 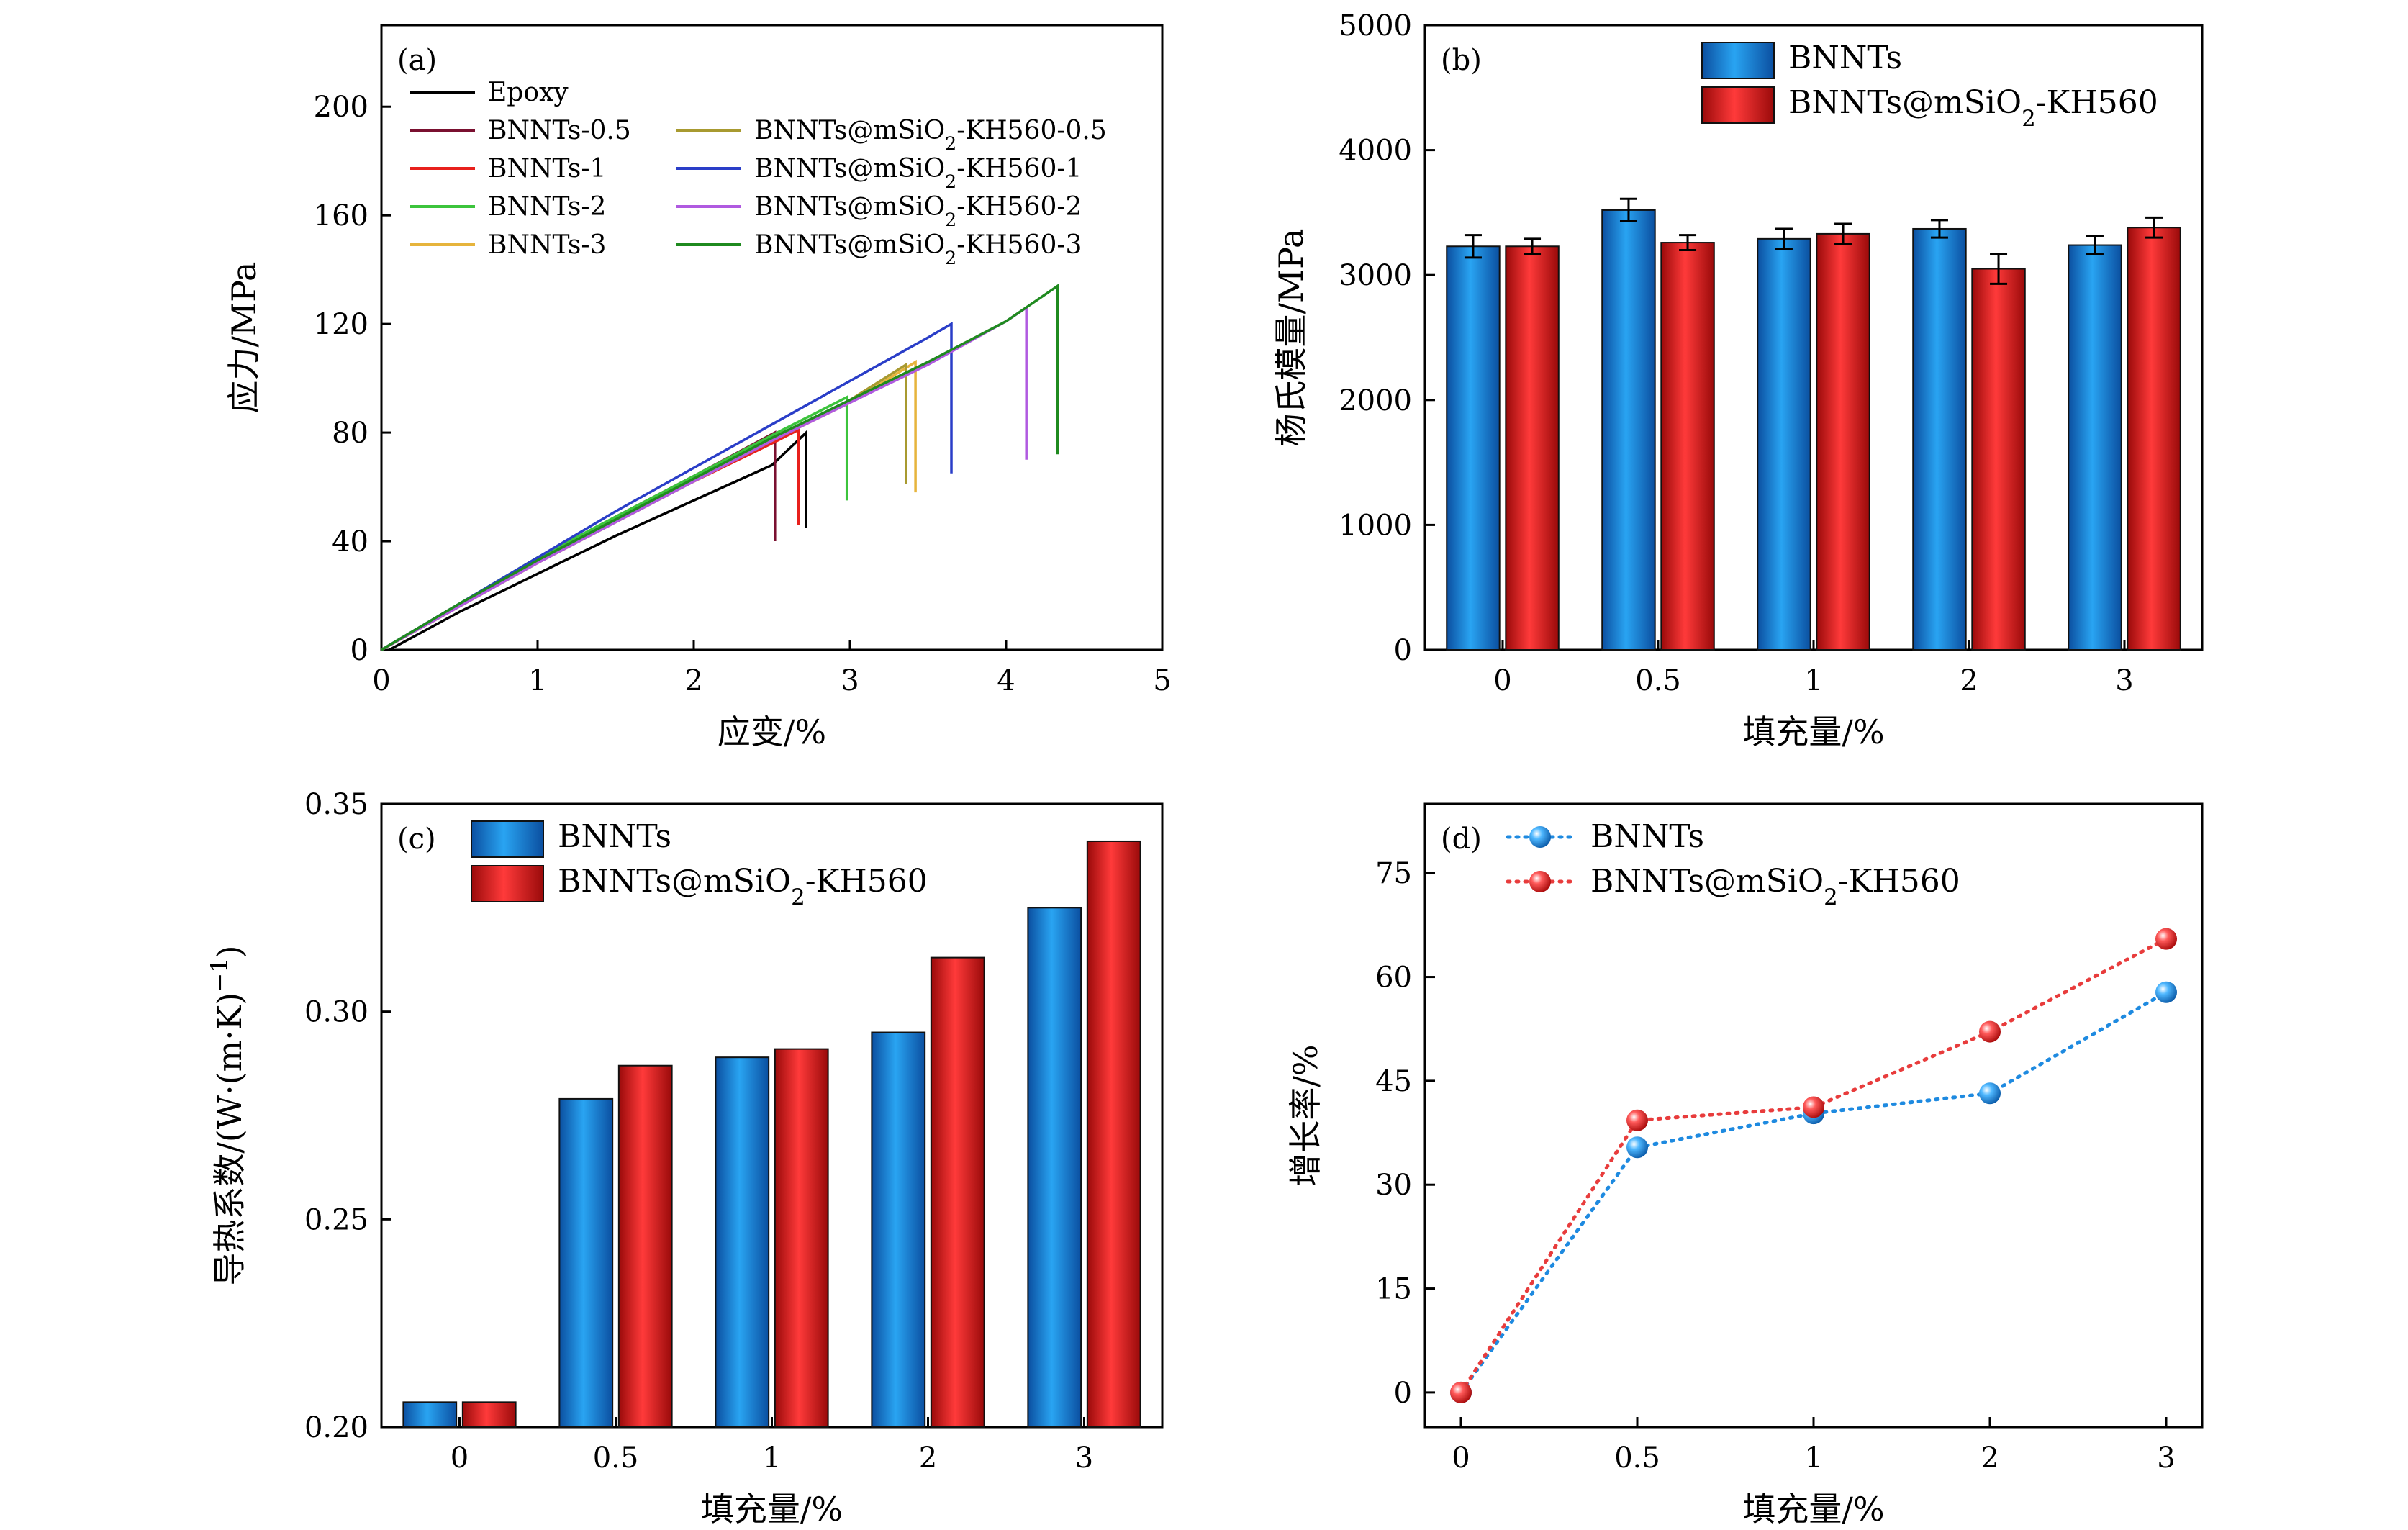 What do you see at coordinates (244, 338) in the screenshot?
I see `y-axis-title: 应力/MPa` at bounding box center [244, 338].